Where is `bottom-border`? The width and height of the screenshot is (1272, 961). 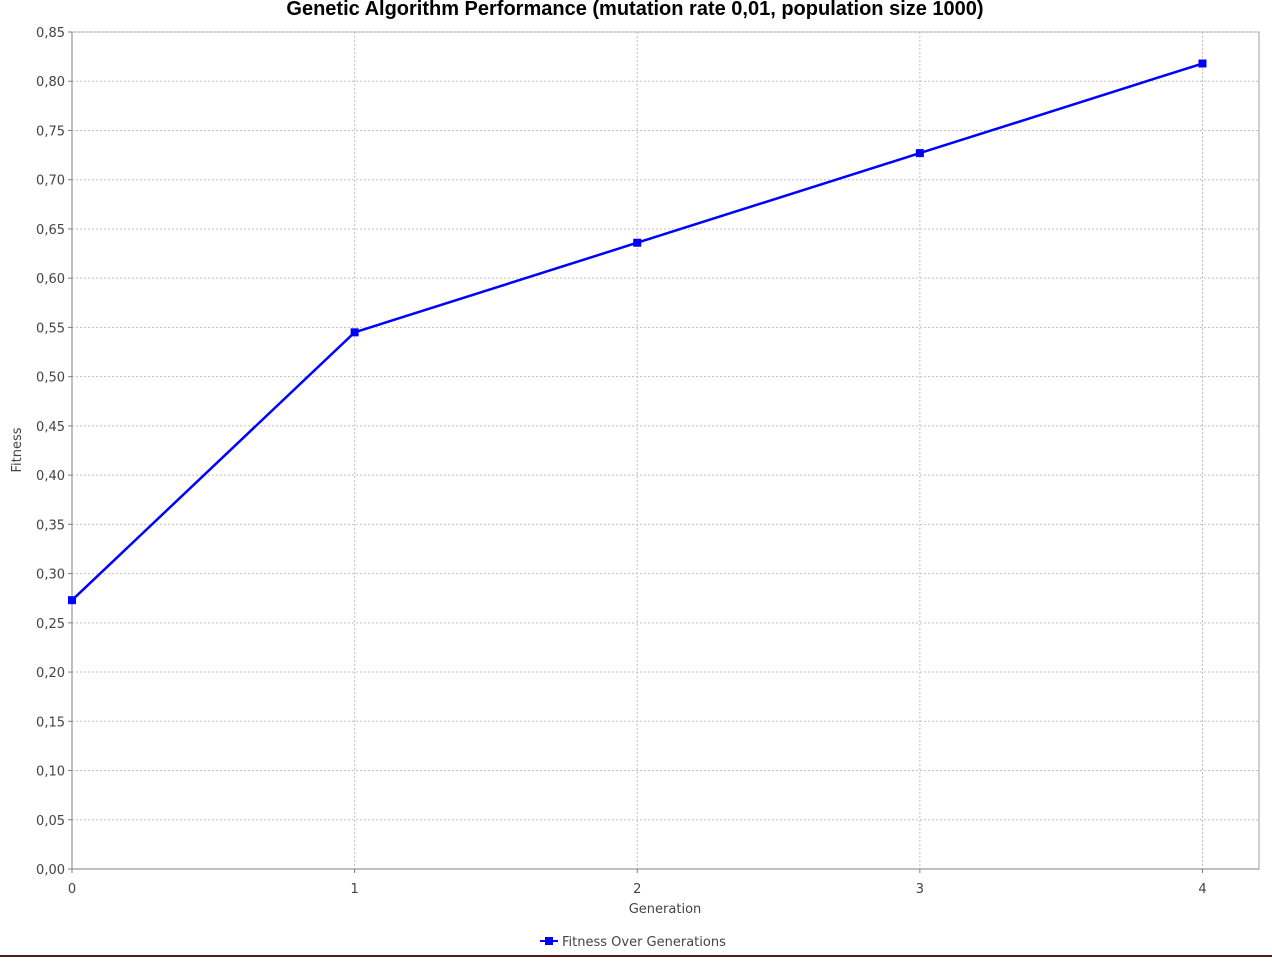 bottom-border is located at coordinates (636, 956).